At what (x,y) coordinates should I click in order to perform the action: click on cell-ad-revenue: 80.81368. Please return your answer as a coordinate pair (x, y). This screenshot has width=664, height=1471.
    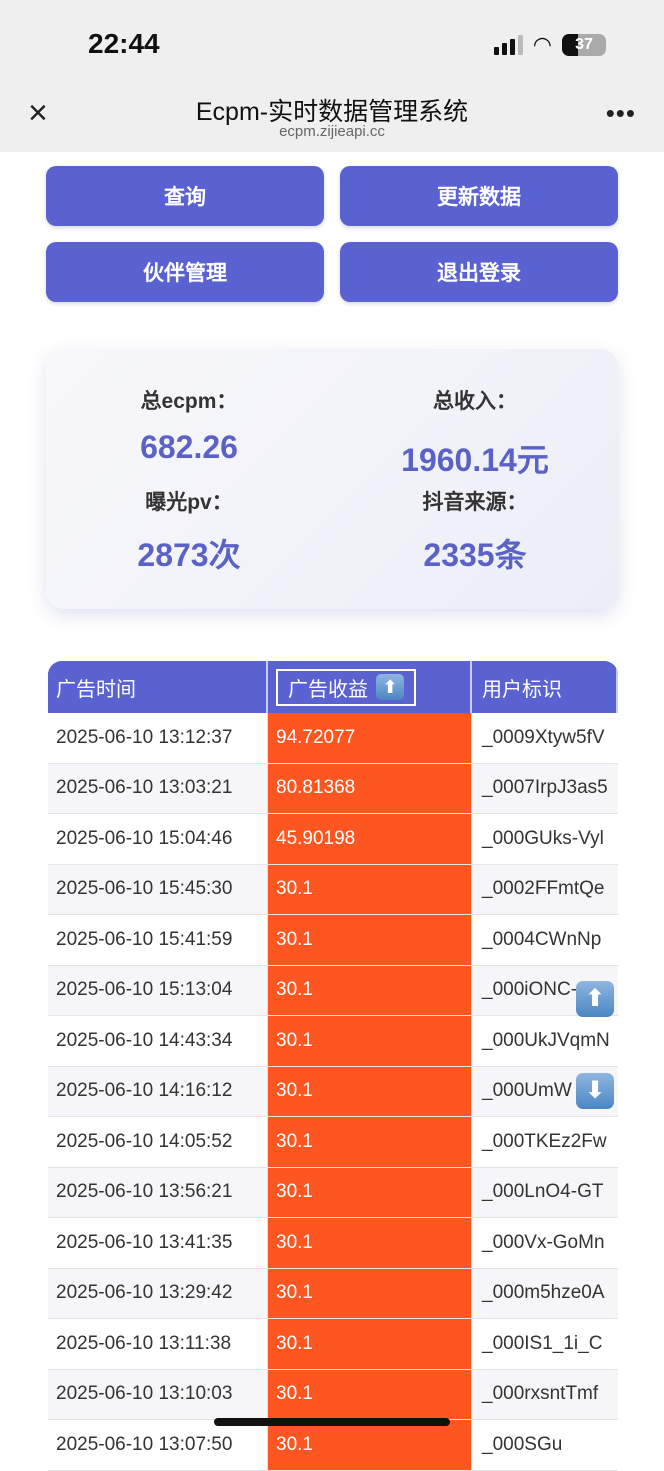
    Looking at the image, I should click on (370, 788).